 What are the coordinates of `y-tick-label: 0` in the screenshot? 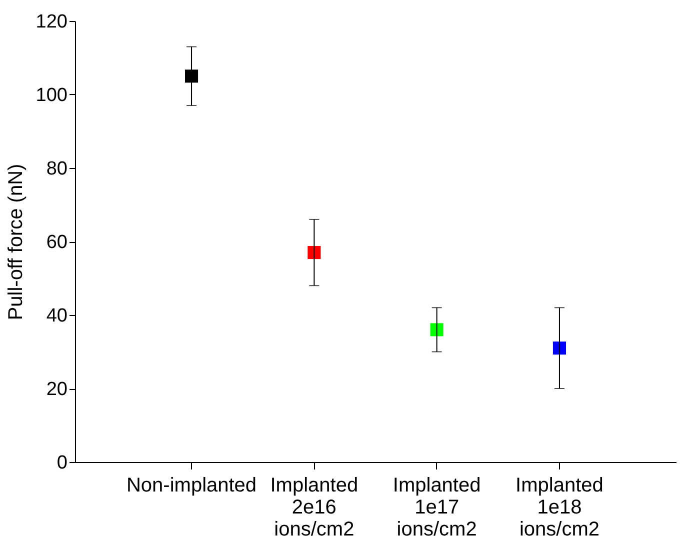 It's located at (62, 463).